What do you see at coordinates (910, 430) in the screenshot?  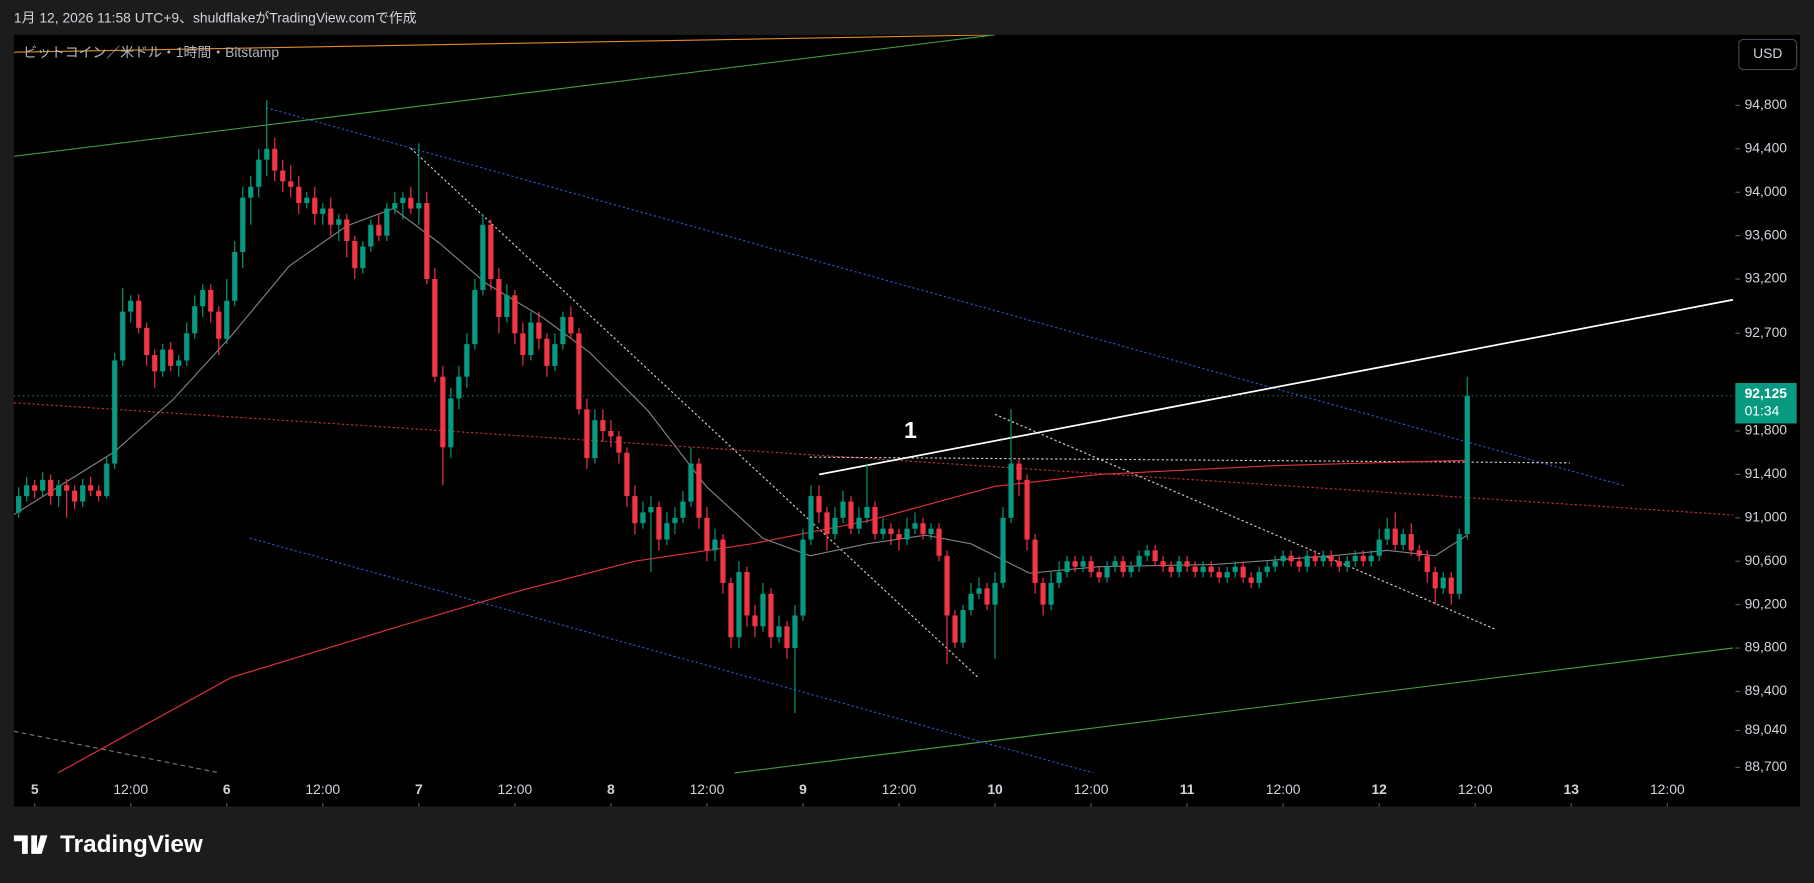 I see `annotation: 1` at bounding box center [910, 430].